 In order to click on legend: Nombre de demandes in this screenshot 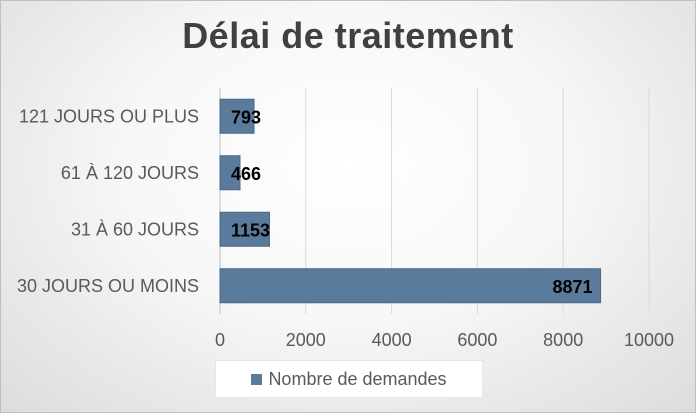, I will do `click(349, 379)`.